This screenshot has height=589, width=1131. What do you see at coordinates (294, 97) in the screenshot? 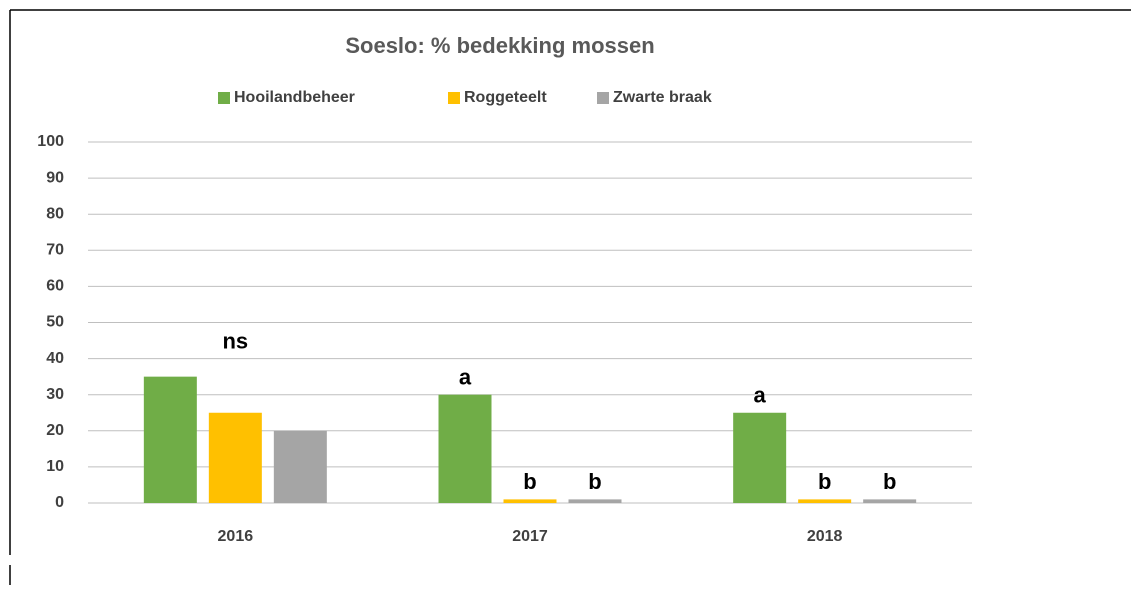
I see `legend-label: Hooilandbeheer` at bounding box center [294, 97].